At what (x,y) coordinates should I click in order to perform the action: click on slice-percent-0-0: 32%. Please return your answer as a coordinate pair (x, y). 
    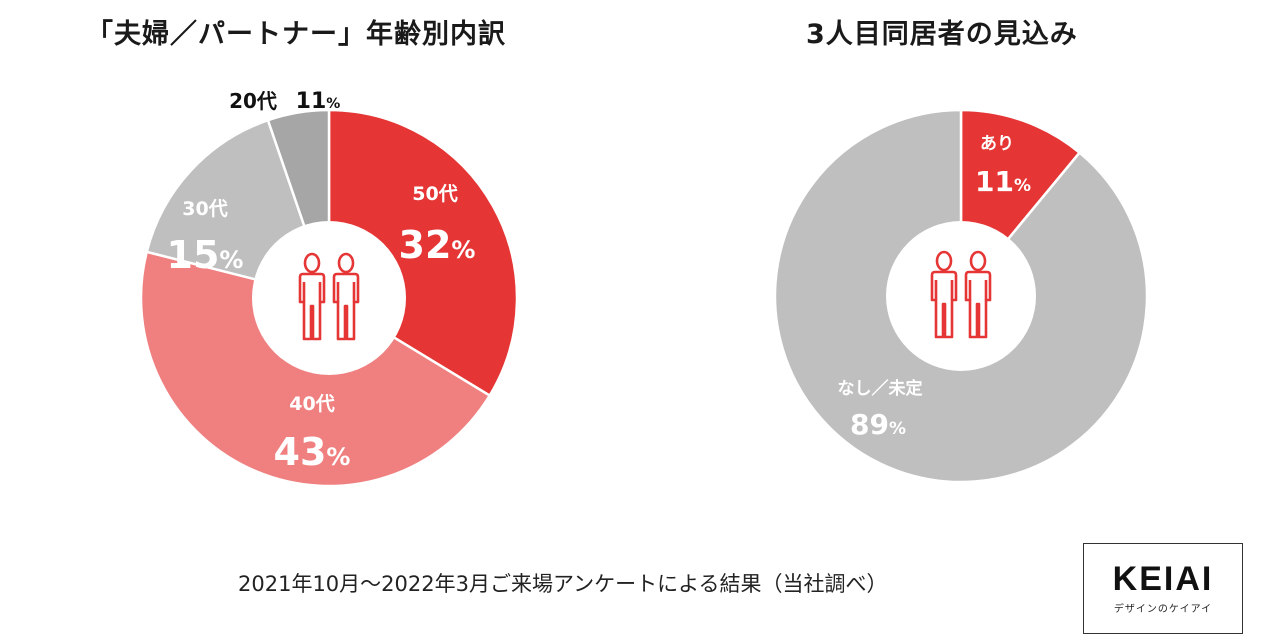
    Looking at the image, I should click on (437, 245).